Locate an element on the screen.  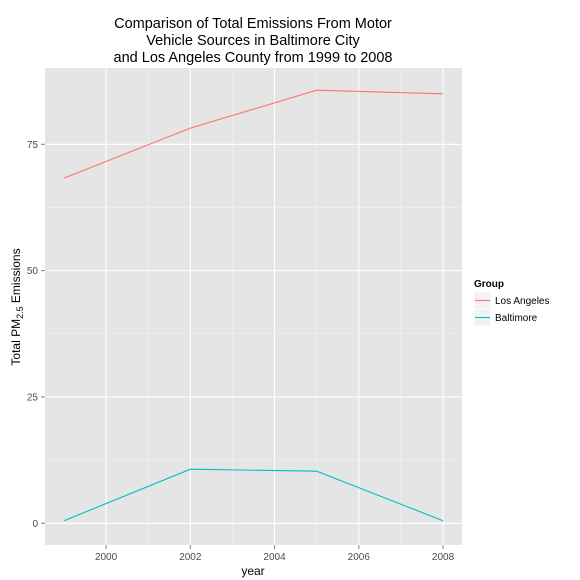
legend-label-baltimore: Baltimore is located at coordinates (516, 318).